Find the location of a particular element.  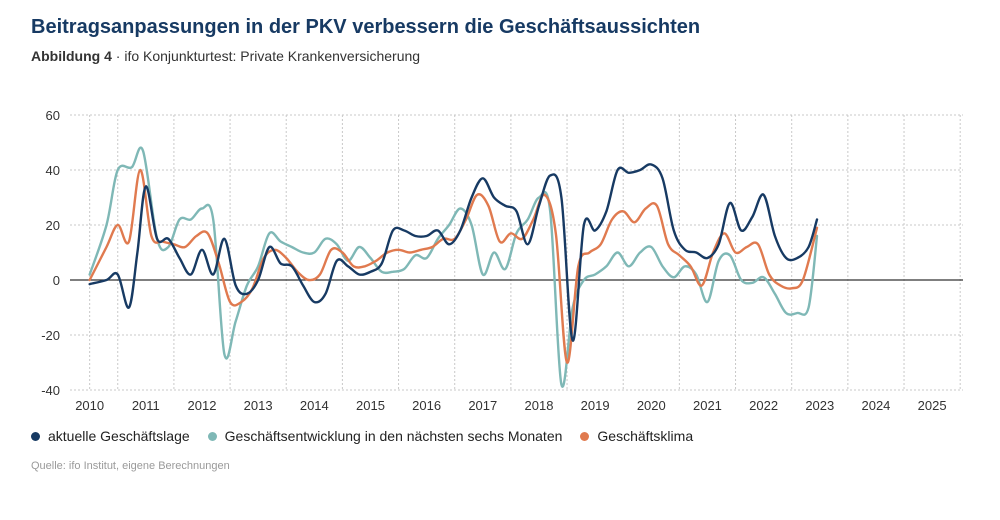

x-tick-label: 2019 is located at coordinates (595, 405).